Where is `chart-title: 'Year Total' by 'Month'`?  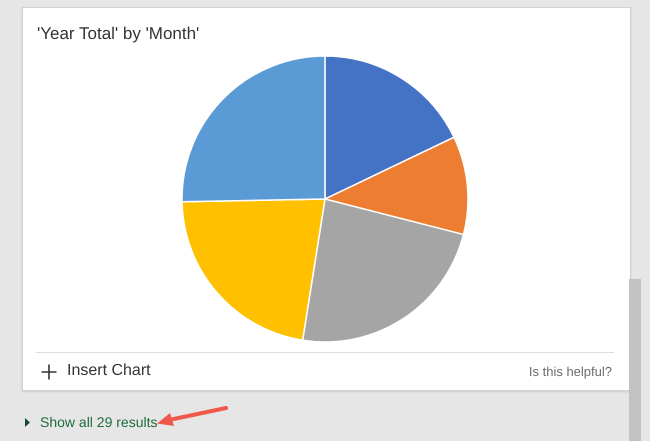
chart-title: 'Year Total' by 'Month' is located at coordinates (118, 34).